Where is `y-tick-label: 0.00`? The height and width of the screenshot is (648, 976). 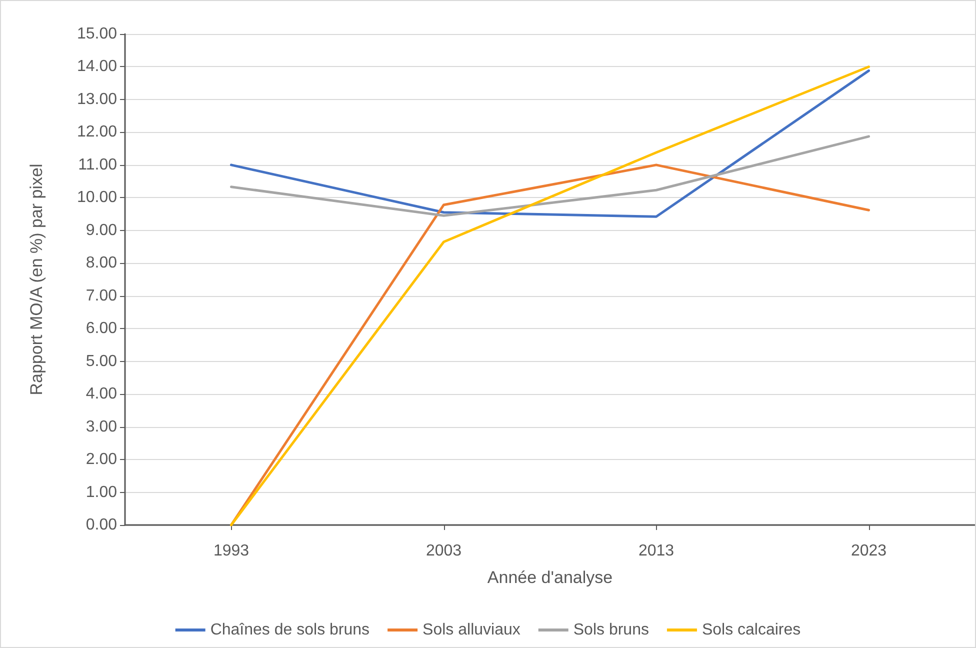
y-tick-label: 0.00 is located at coordinates (102, 525).